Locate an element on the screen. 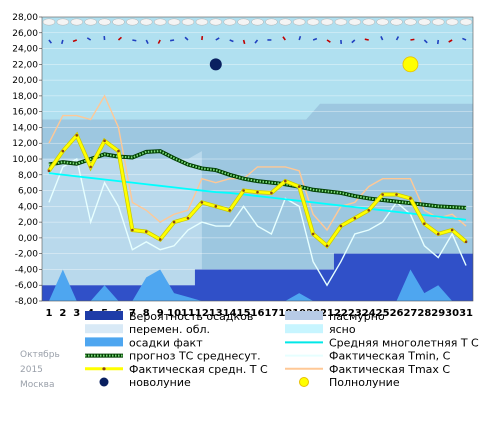 Image resolution: width=486 pixels, height=421 pixels. x-tick-label: 2 is located at coordinates (62, 313).